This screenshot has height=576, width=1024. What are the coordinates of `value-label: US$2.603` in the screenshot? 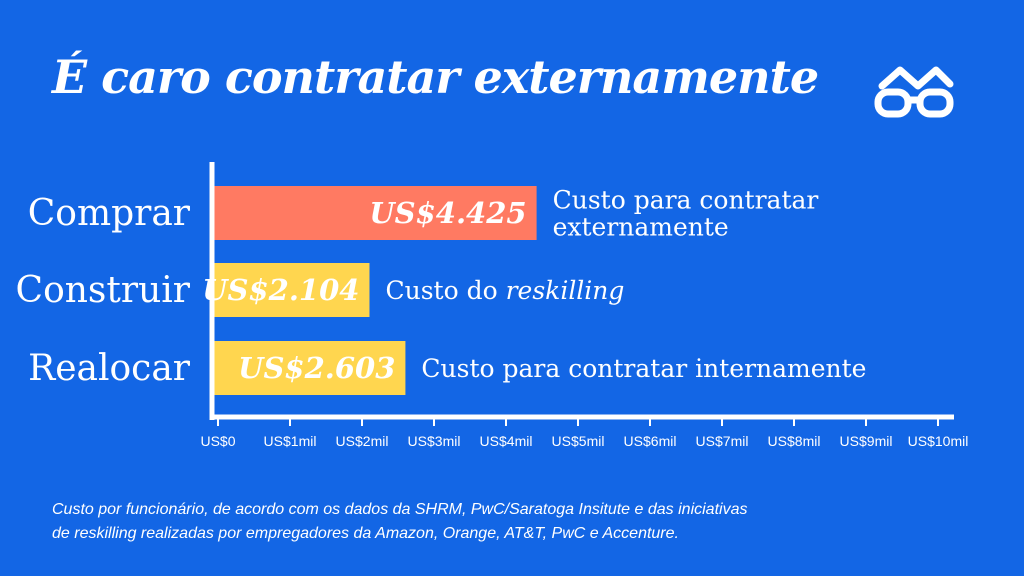 It's located at (316, 368).